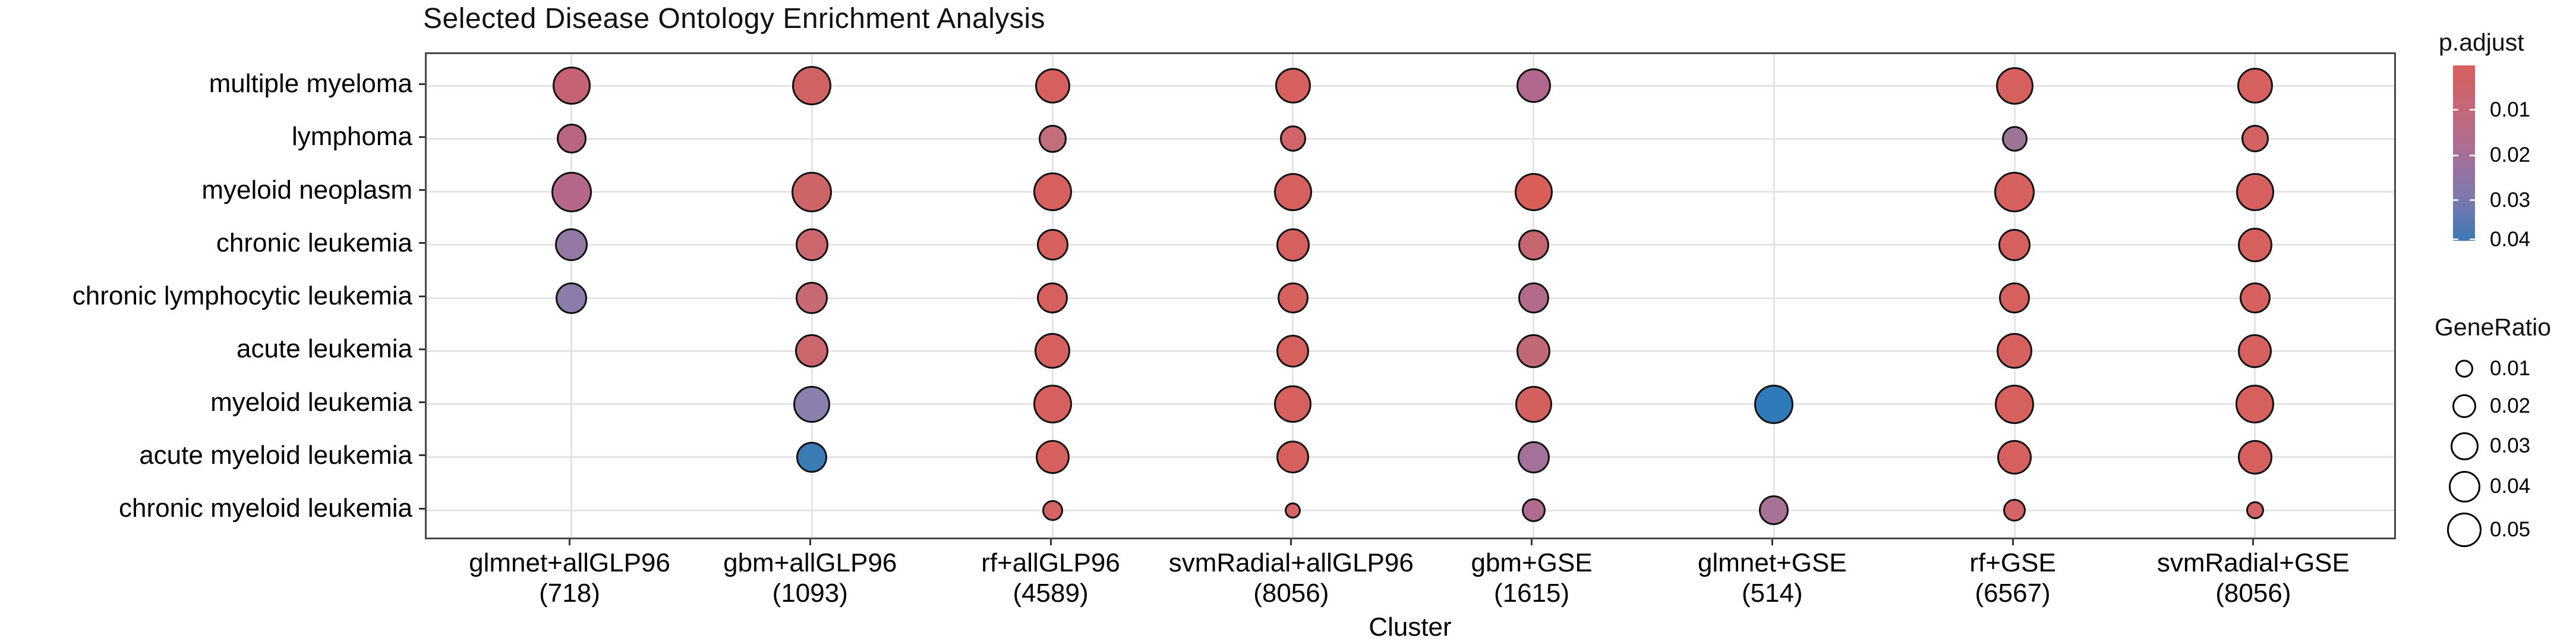 This screenshot has width=2576, height=644. I want to click on y-axis-label: chronic leukemia, so click(314, 242).